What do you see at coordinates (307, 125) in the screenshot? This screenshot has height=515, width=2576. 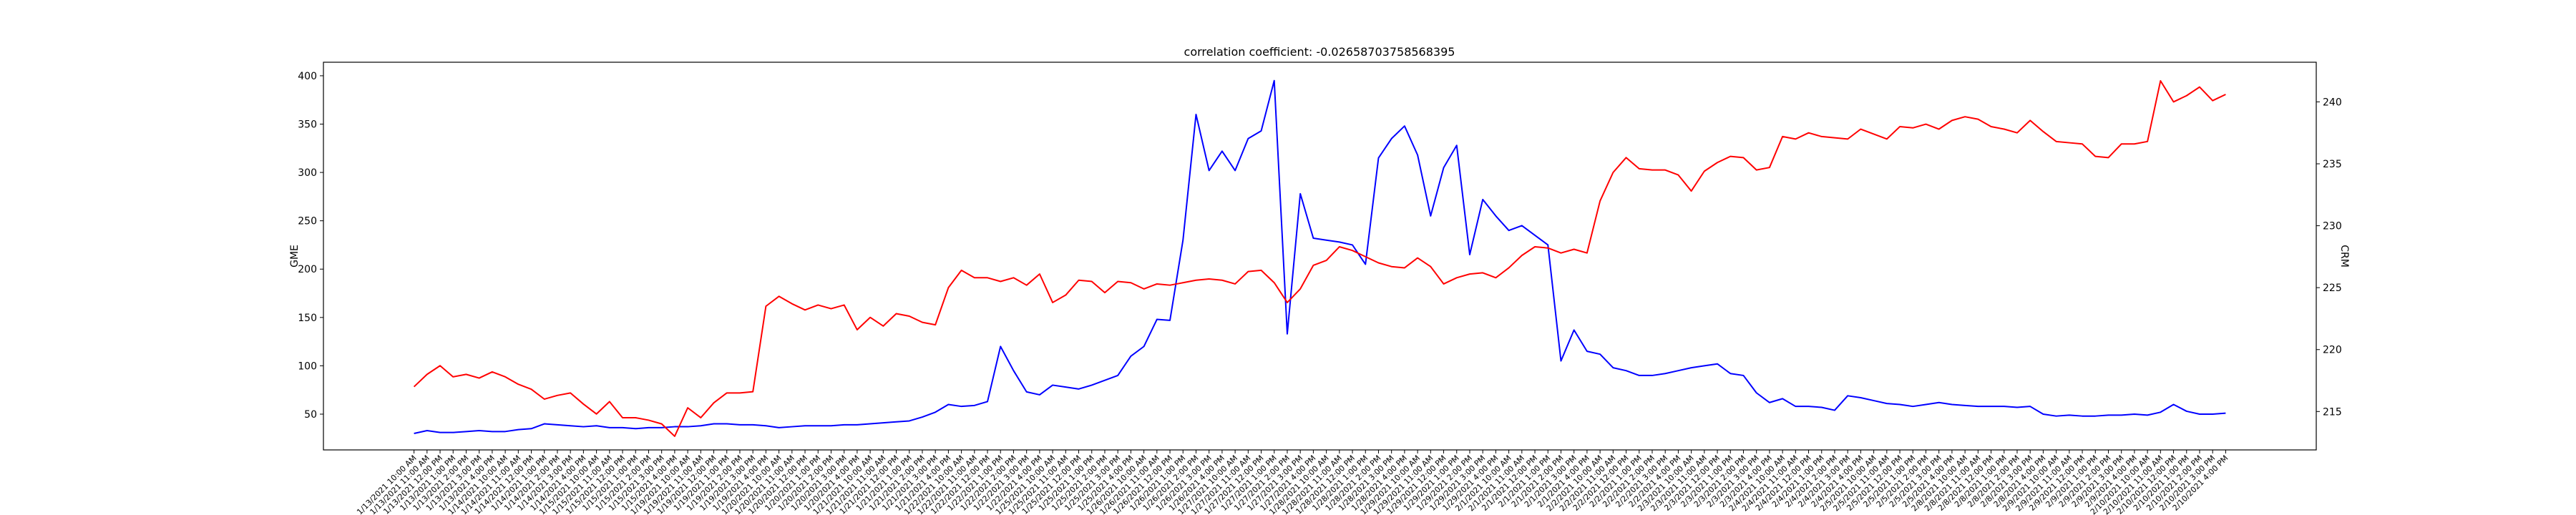 I see `y-tick-label: 350` at bounding box center [307, 125].